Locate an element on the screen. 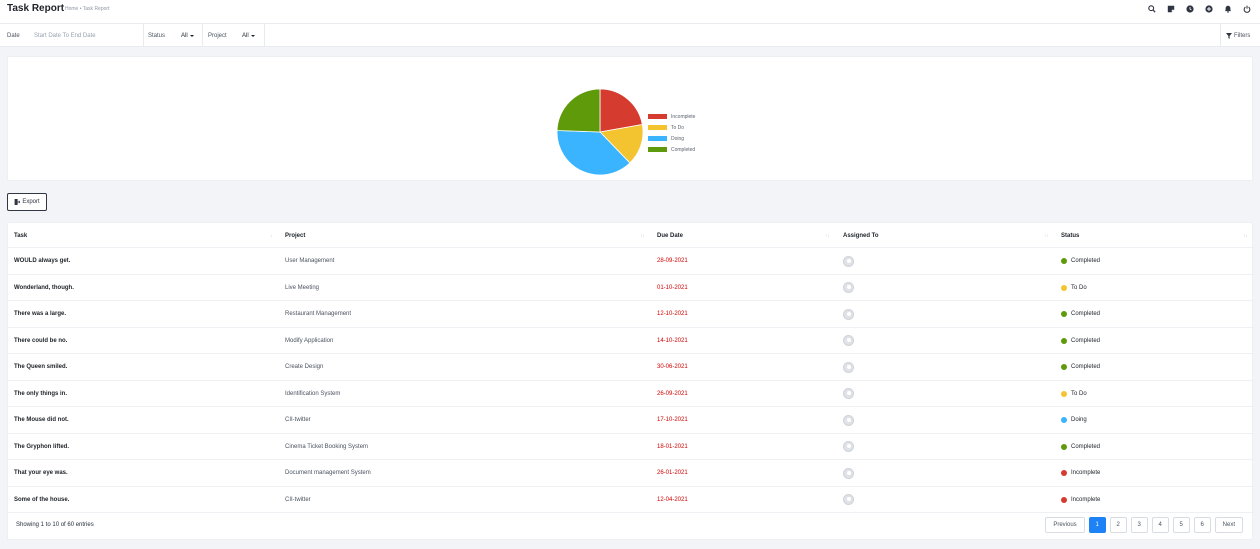 This screenshot has height=549, width=1260. date-range-placeholder: Start Date To End Date is located at coordinates (65, 35).